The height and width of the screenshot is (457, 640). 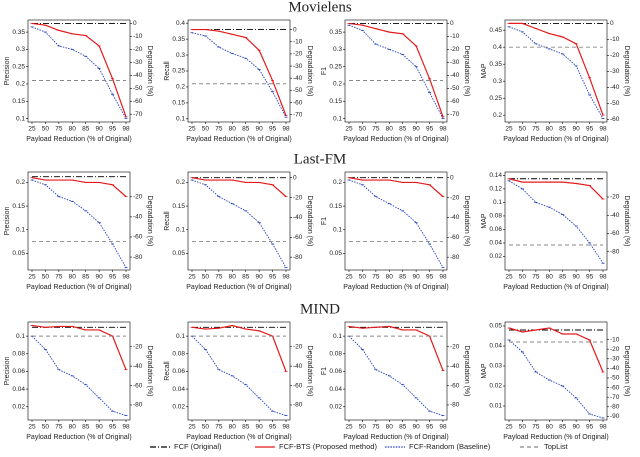 I want to click on y-tick-label: 0.35, so click(x=335, y=32).